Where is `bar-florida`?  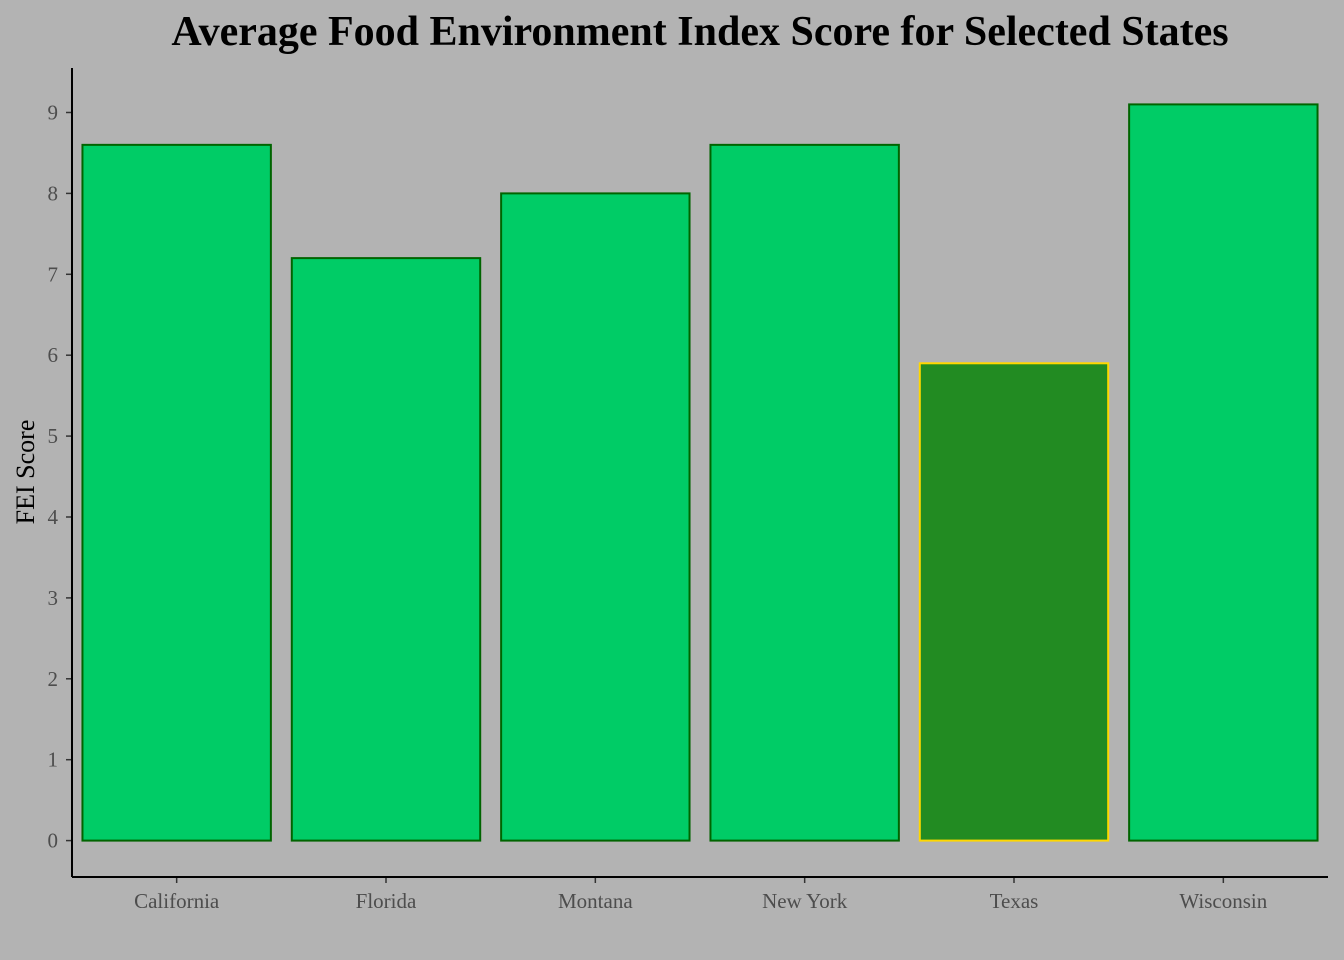
bar-florida is located at coordinates (386, 549).